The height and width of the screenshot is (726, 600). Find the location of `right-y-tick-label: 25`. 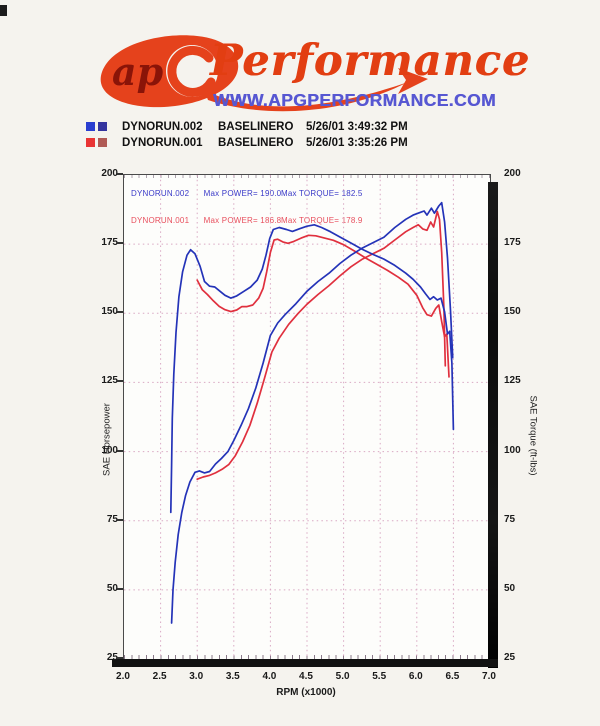

right-y-tick-label: 25 is located at coordinates (510, 657).